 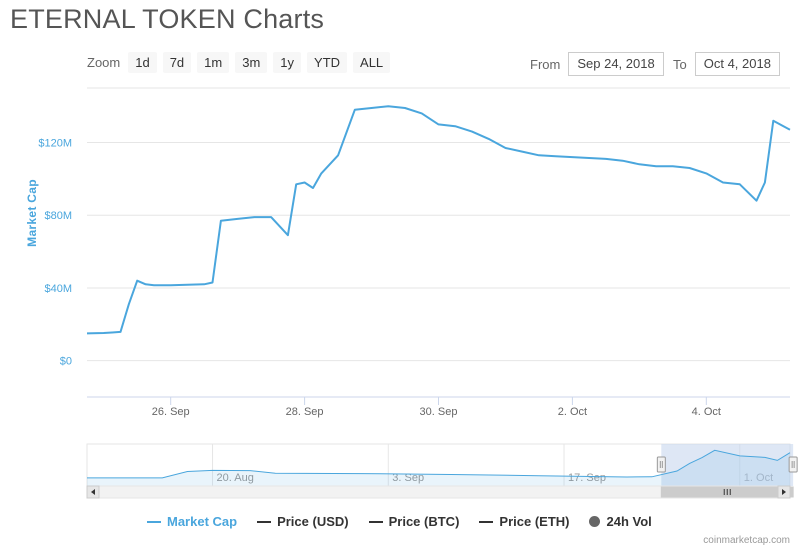 I want to click on zoom-bar: Zoom 1d 7d 1m 3m 1y YTD ALL, so click(x=239, y=62).